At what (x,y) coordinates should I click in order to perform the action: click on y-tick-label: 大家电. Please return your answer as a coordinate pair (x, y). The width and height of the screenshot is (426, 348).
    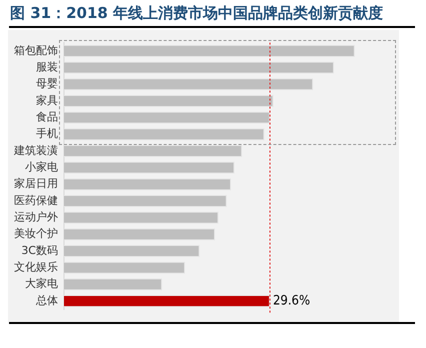
    Looking at the image, I should click on (41, 283).